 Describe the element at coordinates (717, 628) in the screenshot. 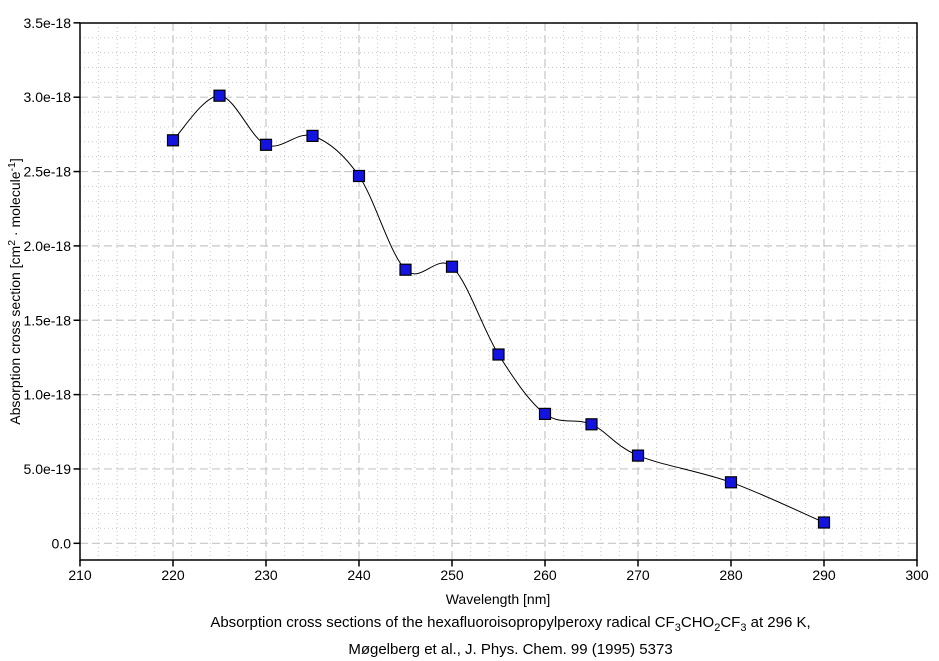

I see `caption-sub-2: 2` at that location.